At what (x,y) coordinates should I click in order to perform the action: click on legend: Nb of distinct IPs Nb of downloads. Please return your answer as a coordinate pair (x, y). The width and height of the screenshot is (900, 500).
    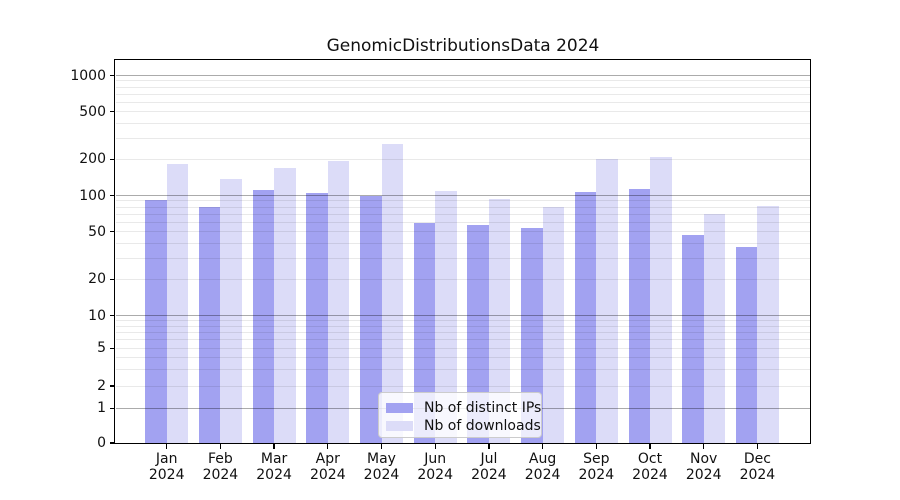
    Looking at the image, I should click on (460, 415).